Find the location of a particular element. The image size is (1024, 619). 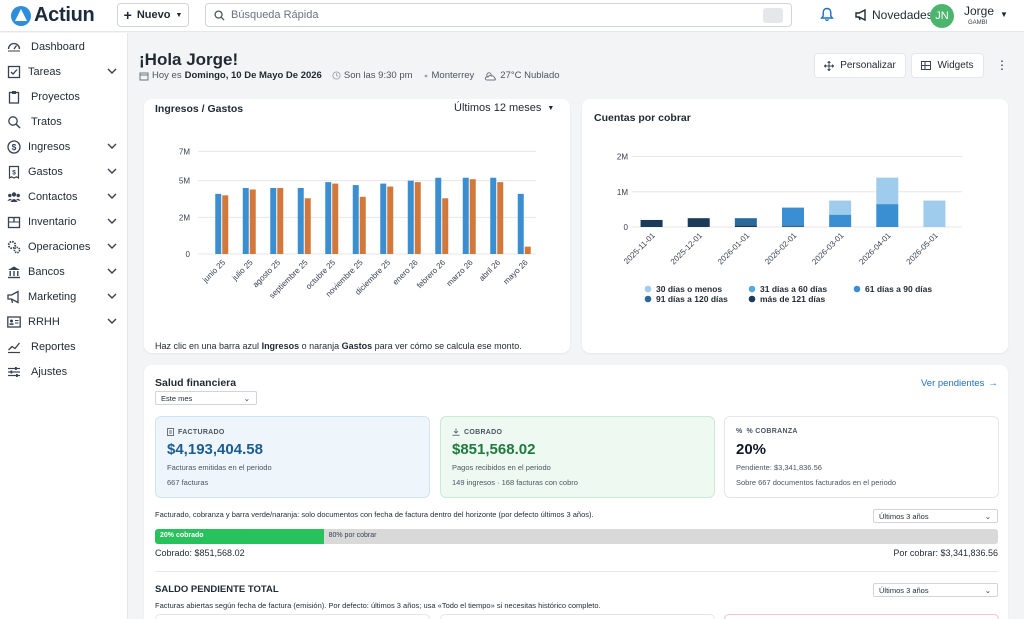

health-title: Salud financiera is located at coordinates (196, 383).